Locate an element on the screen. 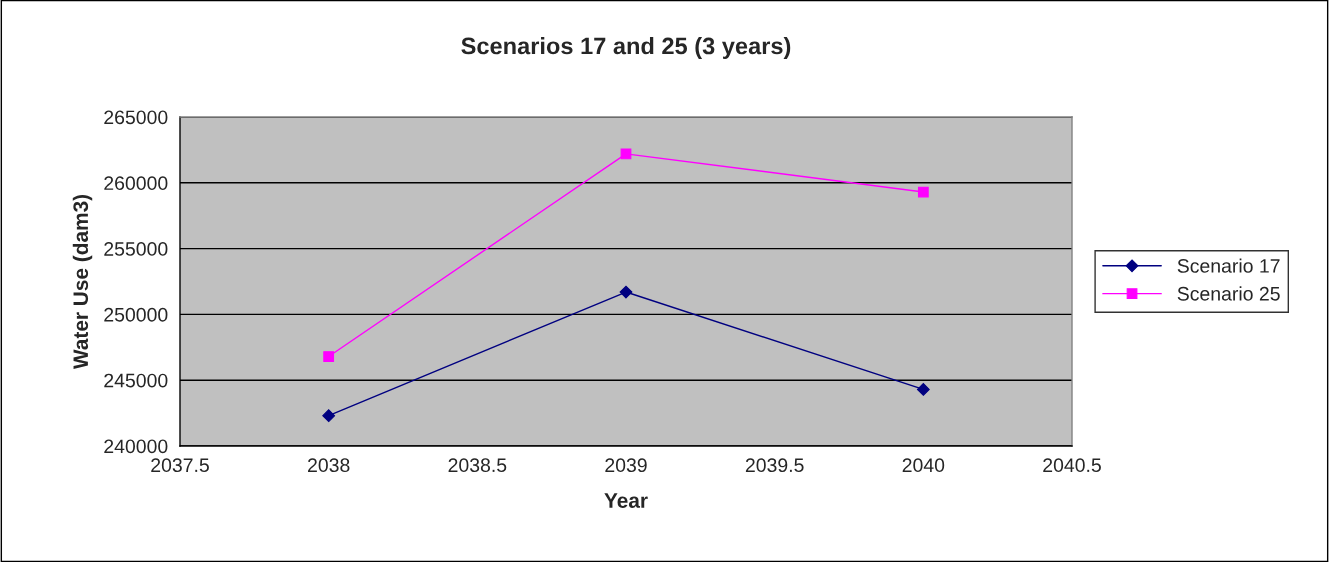 This screenshot has height=562, width=1329. y-axis-title: Water Use (dam3) is located at coordinates (82, 282).